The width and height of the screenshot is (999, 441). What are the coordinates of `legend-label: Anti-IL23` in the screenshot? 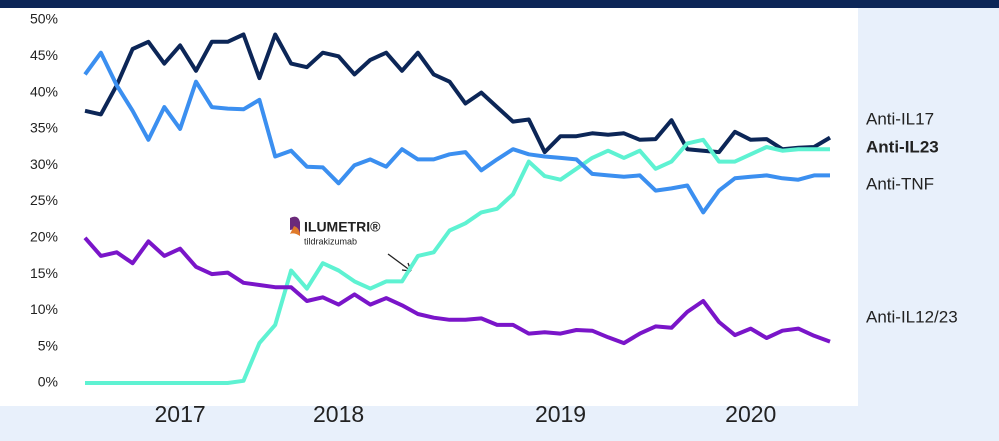 It's located at (902, 146).